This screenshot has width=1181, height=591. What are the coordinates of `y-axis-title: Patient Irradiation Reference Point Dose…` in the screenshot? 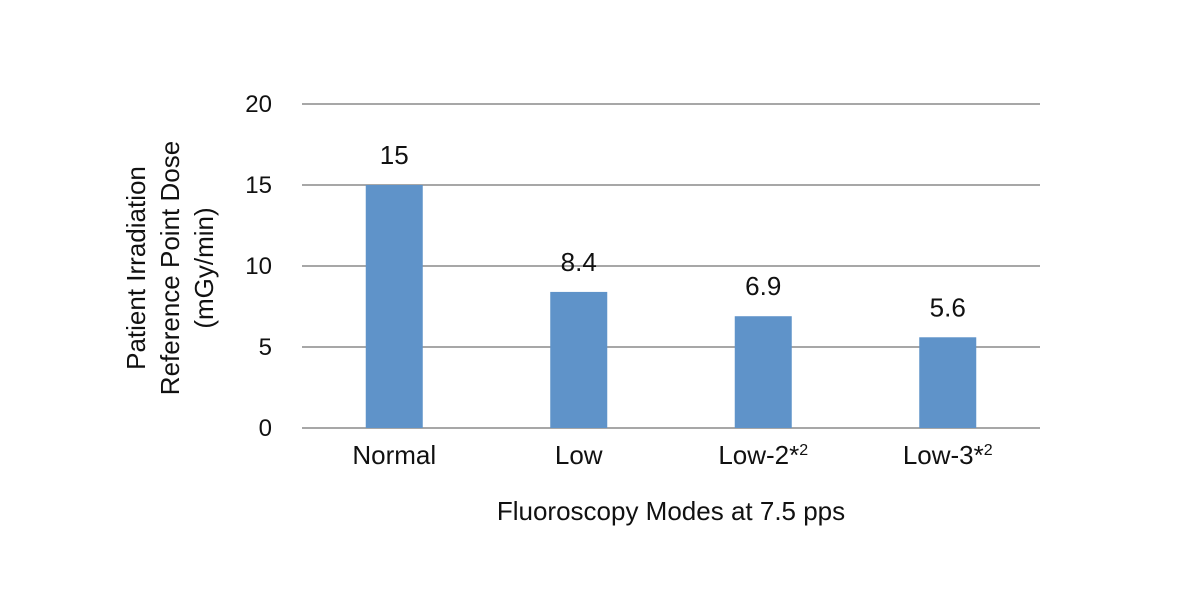 It's located at (170, 268).